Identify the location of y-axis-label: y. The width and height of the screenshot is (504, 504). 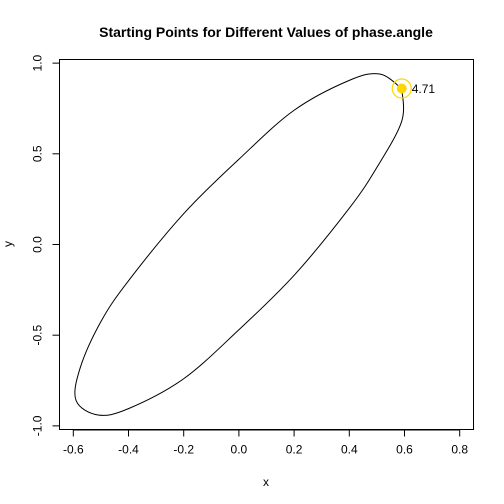
(8, 244).